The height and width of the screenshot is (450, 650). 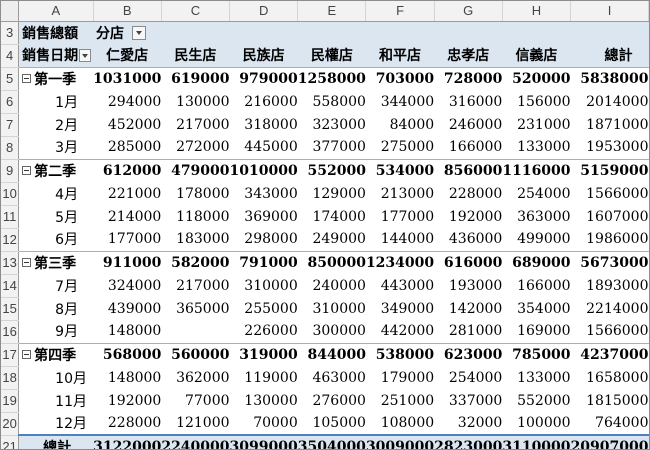 I want to click on month-label-cell: 1月, so click(x=67, y=102).